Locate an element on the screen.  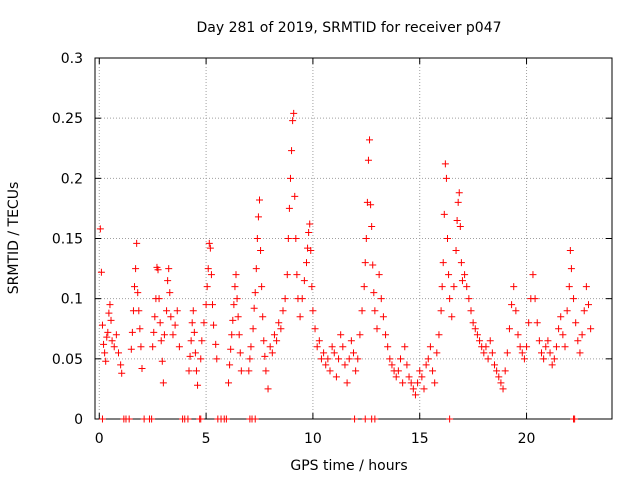
y-tick-label: 0.25 is located at coordinates (67, 119).